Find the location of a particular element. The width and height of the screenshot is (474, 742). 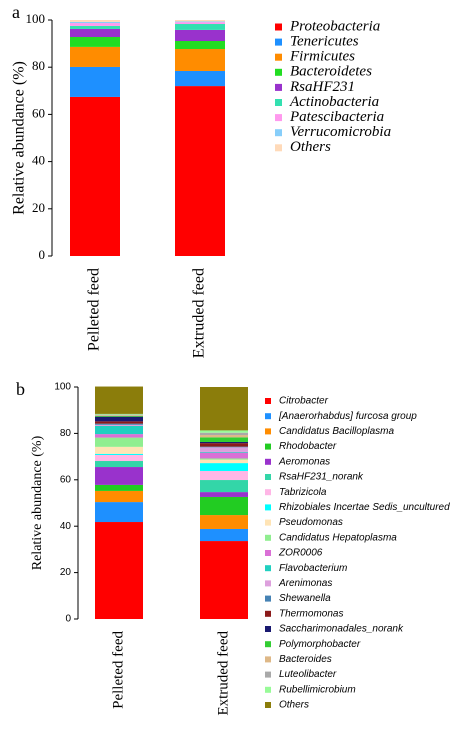

legend-label: Tenericutes is located at coordinates (324, 42).